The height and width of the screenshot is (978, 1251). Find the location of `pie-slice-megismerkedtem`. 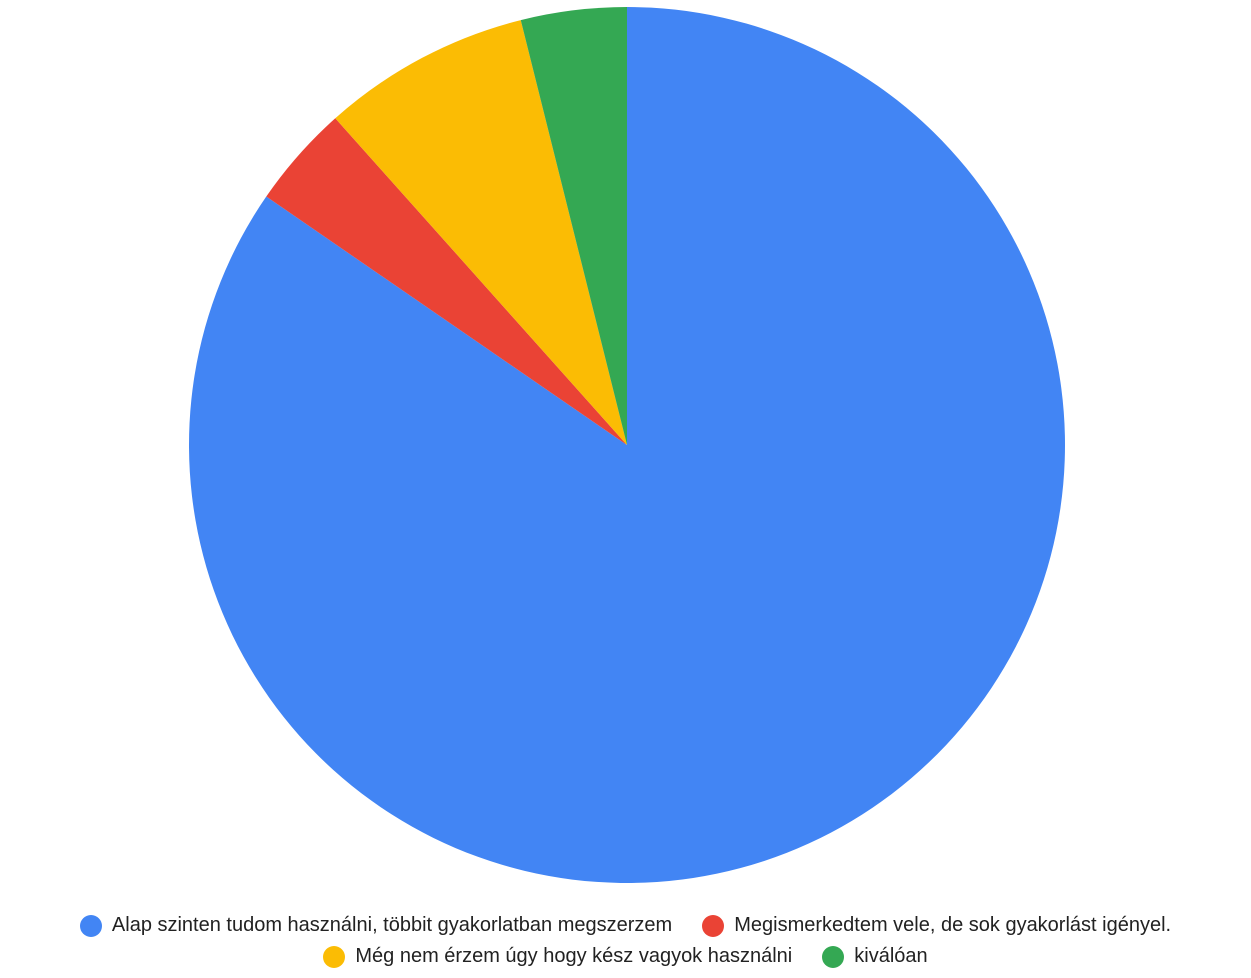

pie-slice-megismerkedtem is located at coordinates (446, 281).